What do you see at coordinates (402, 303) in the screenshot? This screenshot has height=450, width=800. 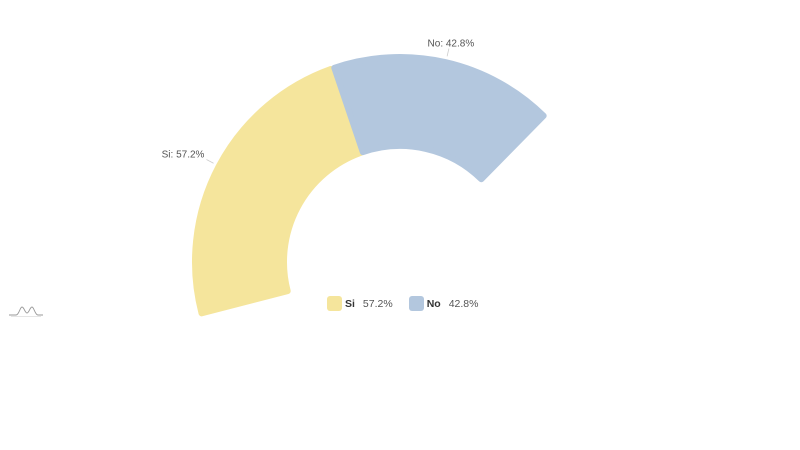 I see `legend: Si 57.2% No 42.8%` at bounding box center [402, 303].